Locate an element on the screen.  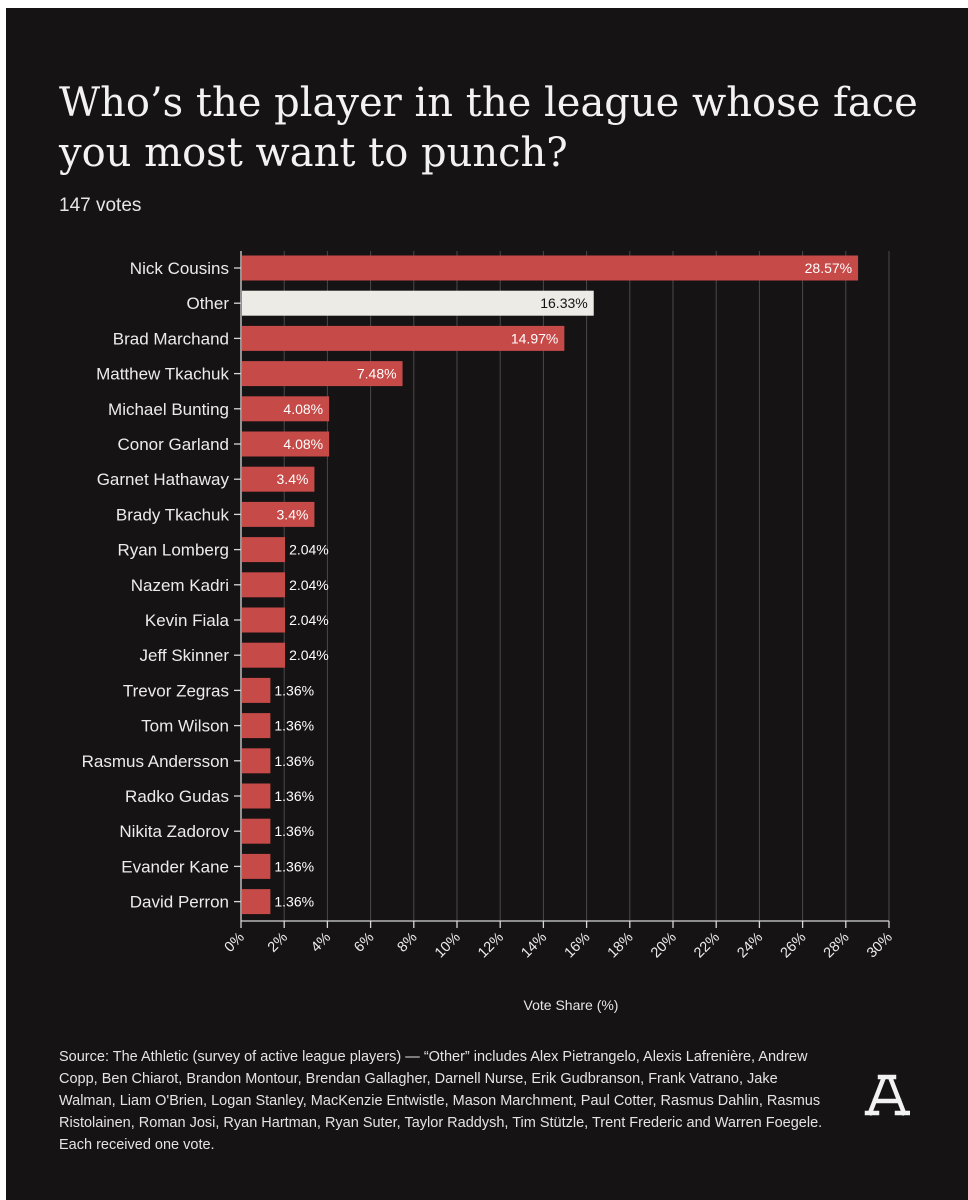
category-label: Other is located at coordinates (207, 303).